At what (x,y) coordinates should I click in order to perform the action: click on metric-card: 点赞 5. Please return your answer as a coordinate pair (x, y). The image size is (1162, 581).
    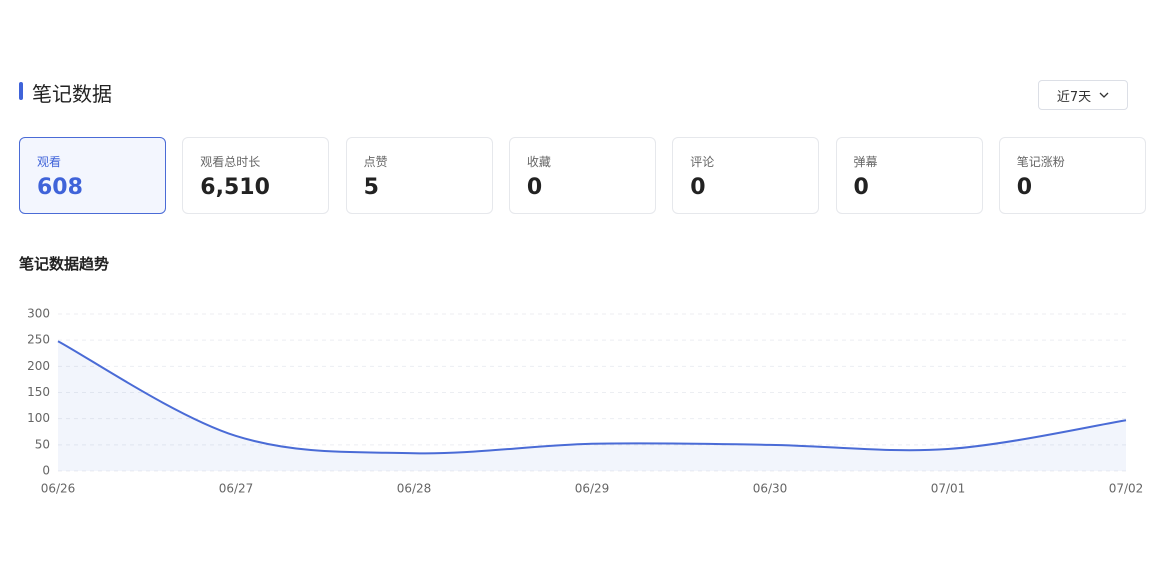
    Looking at the image, I should click on (419, 175).